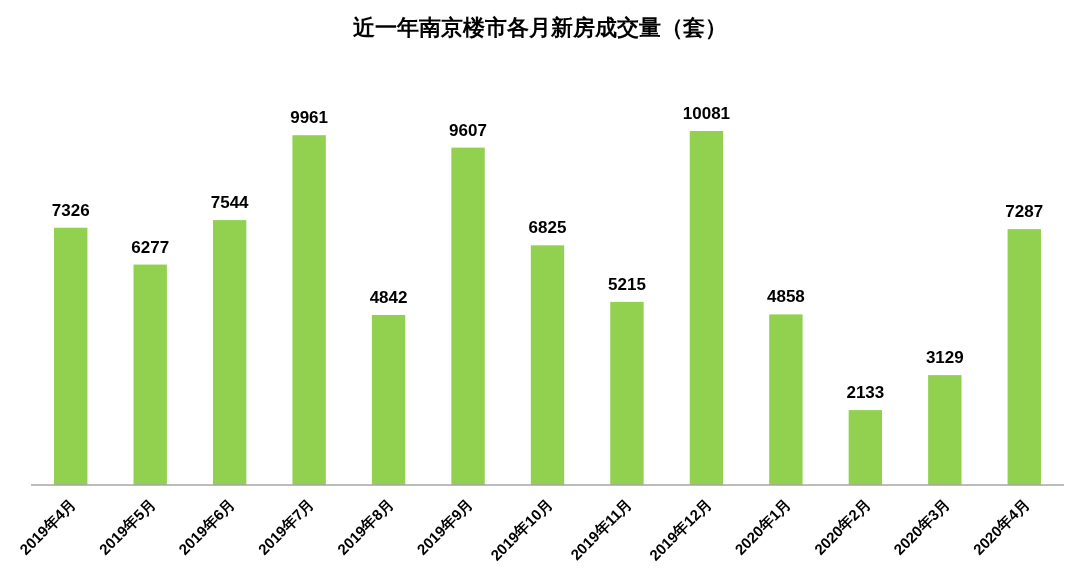 The image size is (1080, 586). What do you see at coordinates (539, 27) in the screenshot?
I see `chart-title: 近一年南京楼市各月新房成交量（套）` at bounding box center [539, 27].